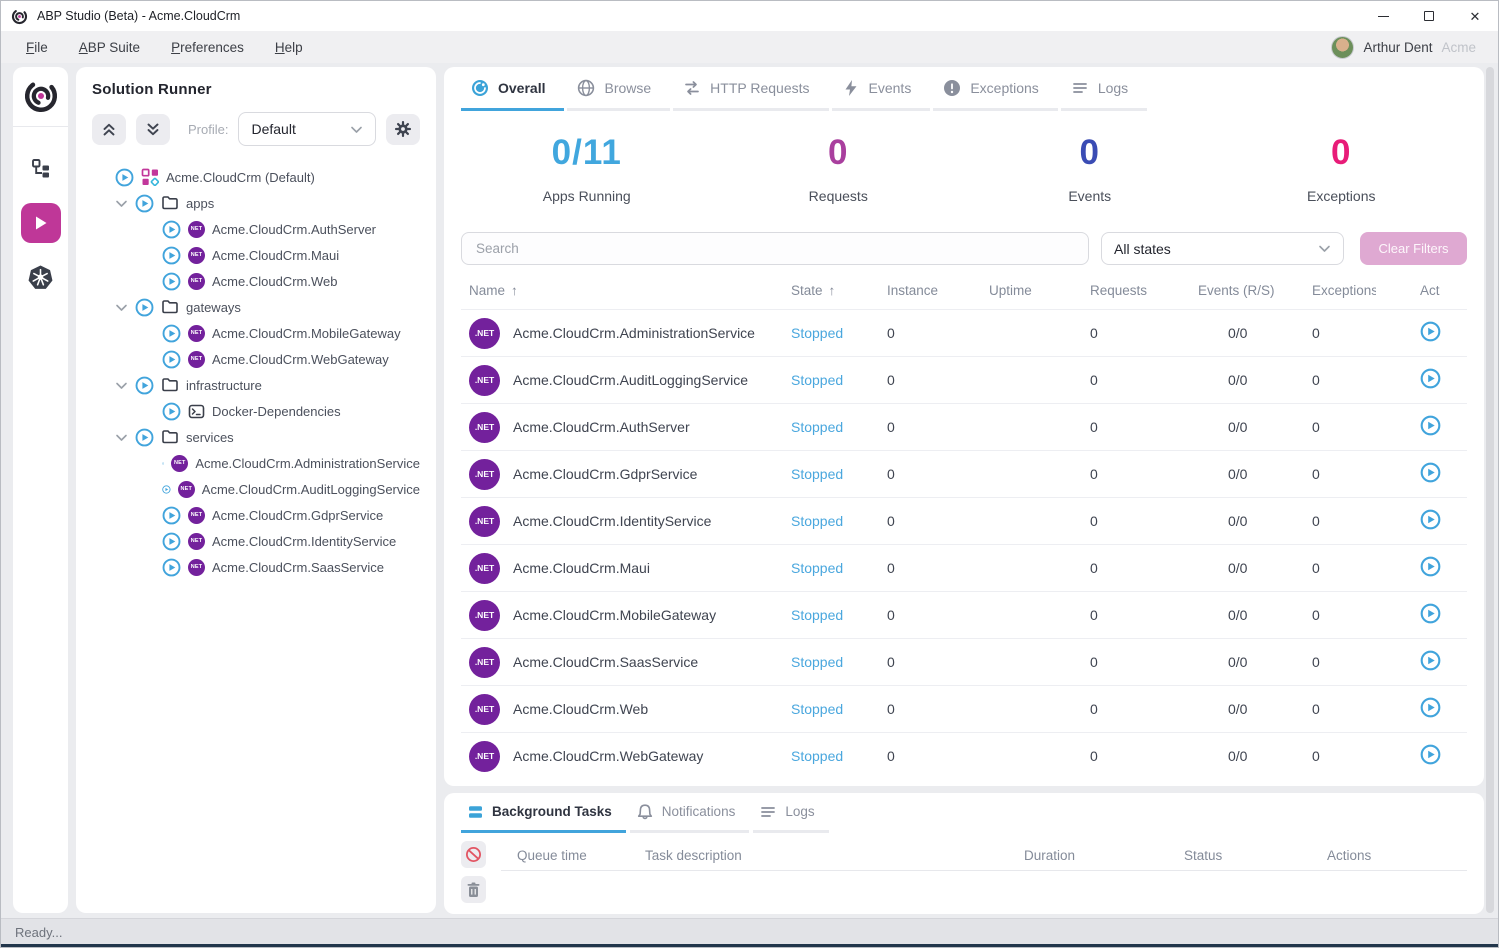 This screenshot has width=1499, height=948. What do you see at coordinates (256, 333) in the screenshot?
I see `tree-item-mobilegateway: NET Acme.CloudCrm.MobileGateway` at bounding box center [256, 333].